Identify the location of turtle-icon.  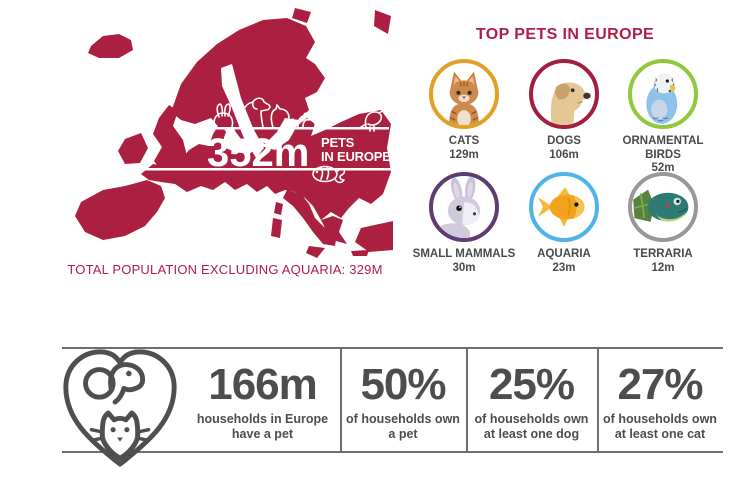
(661, 205).